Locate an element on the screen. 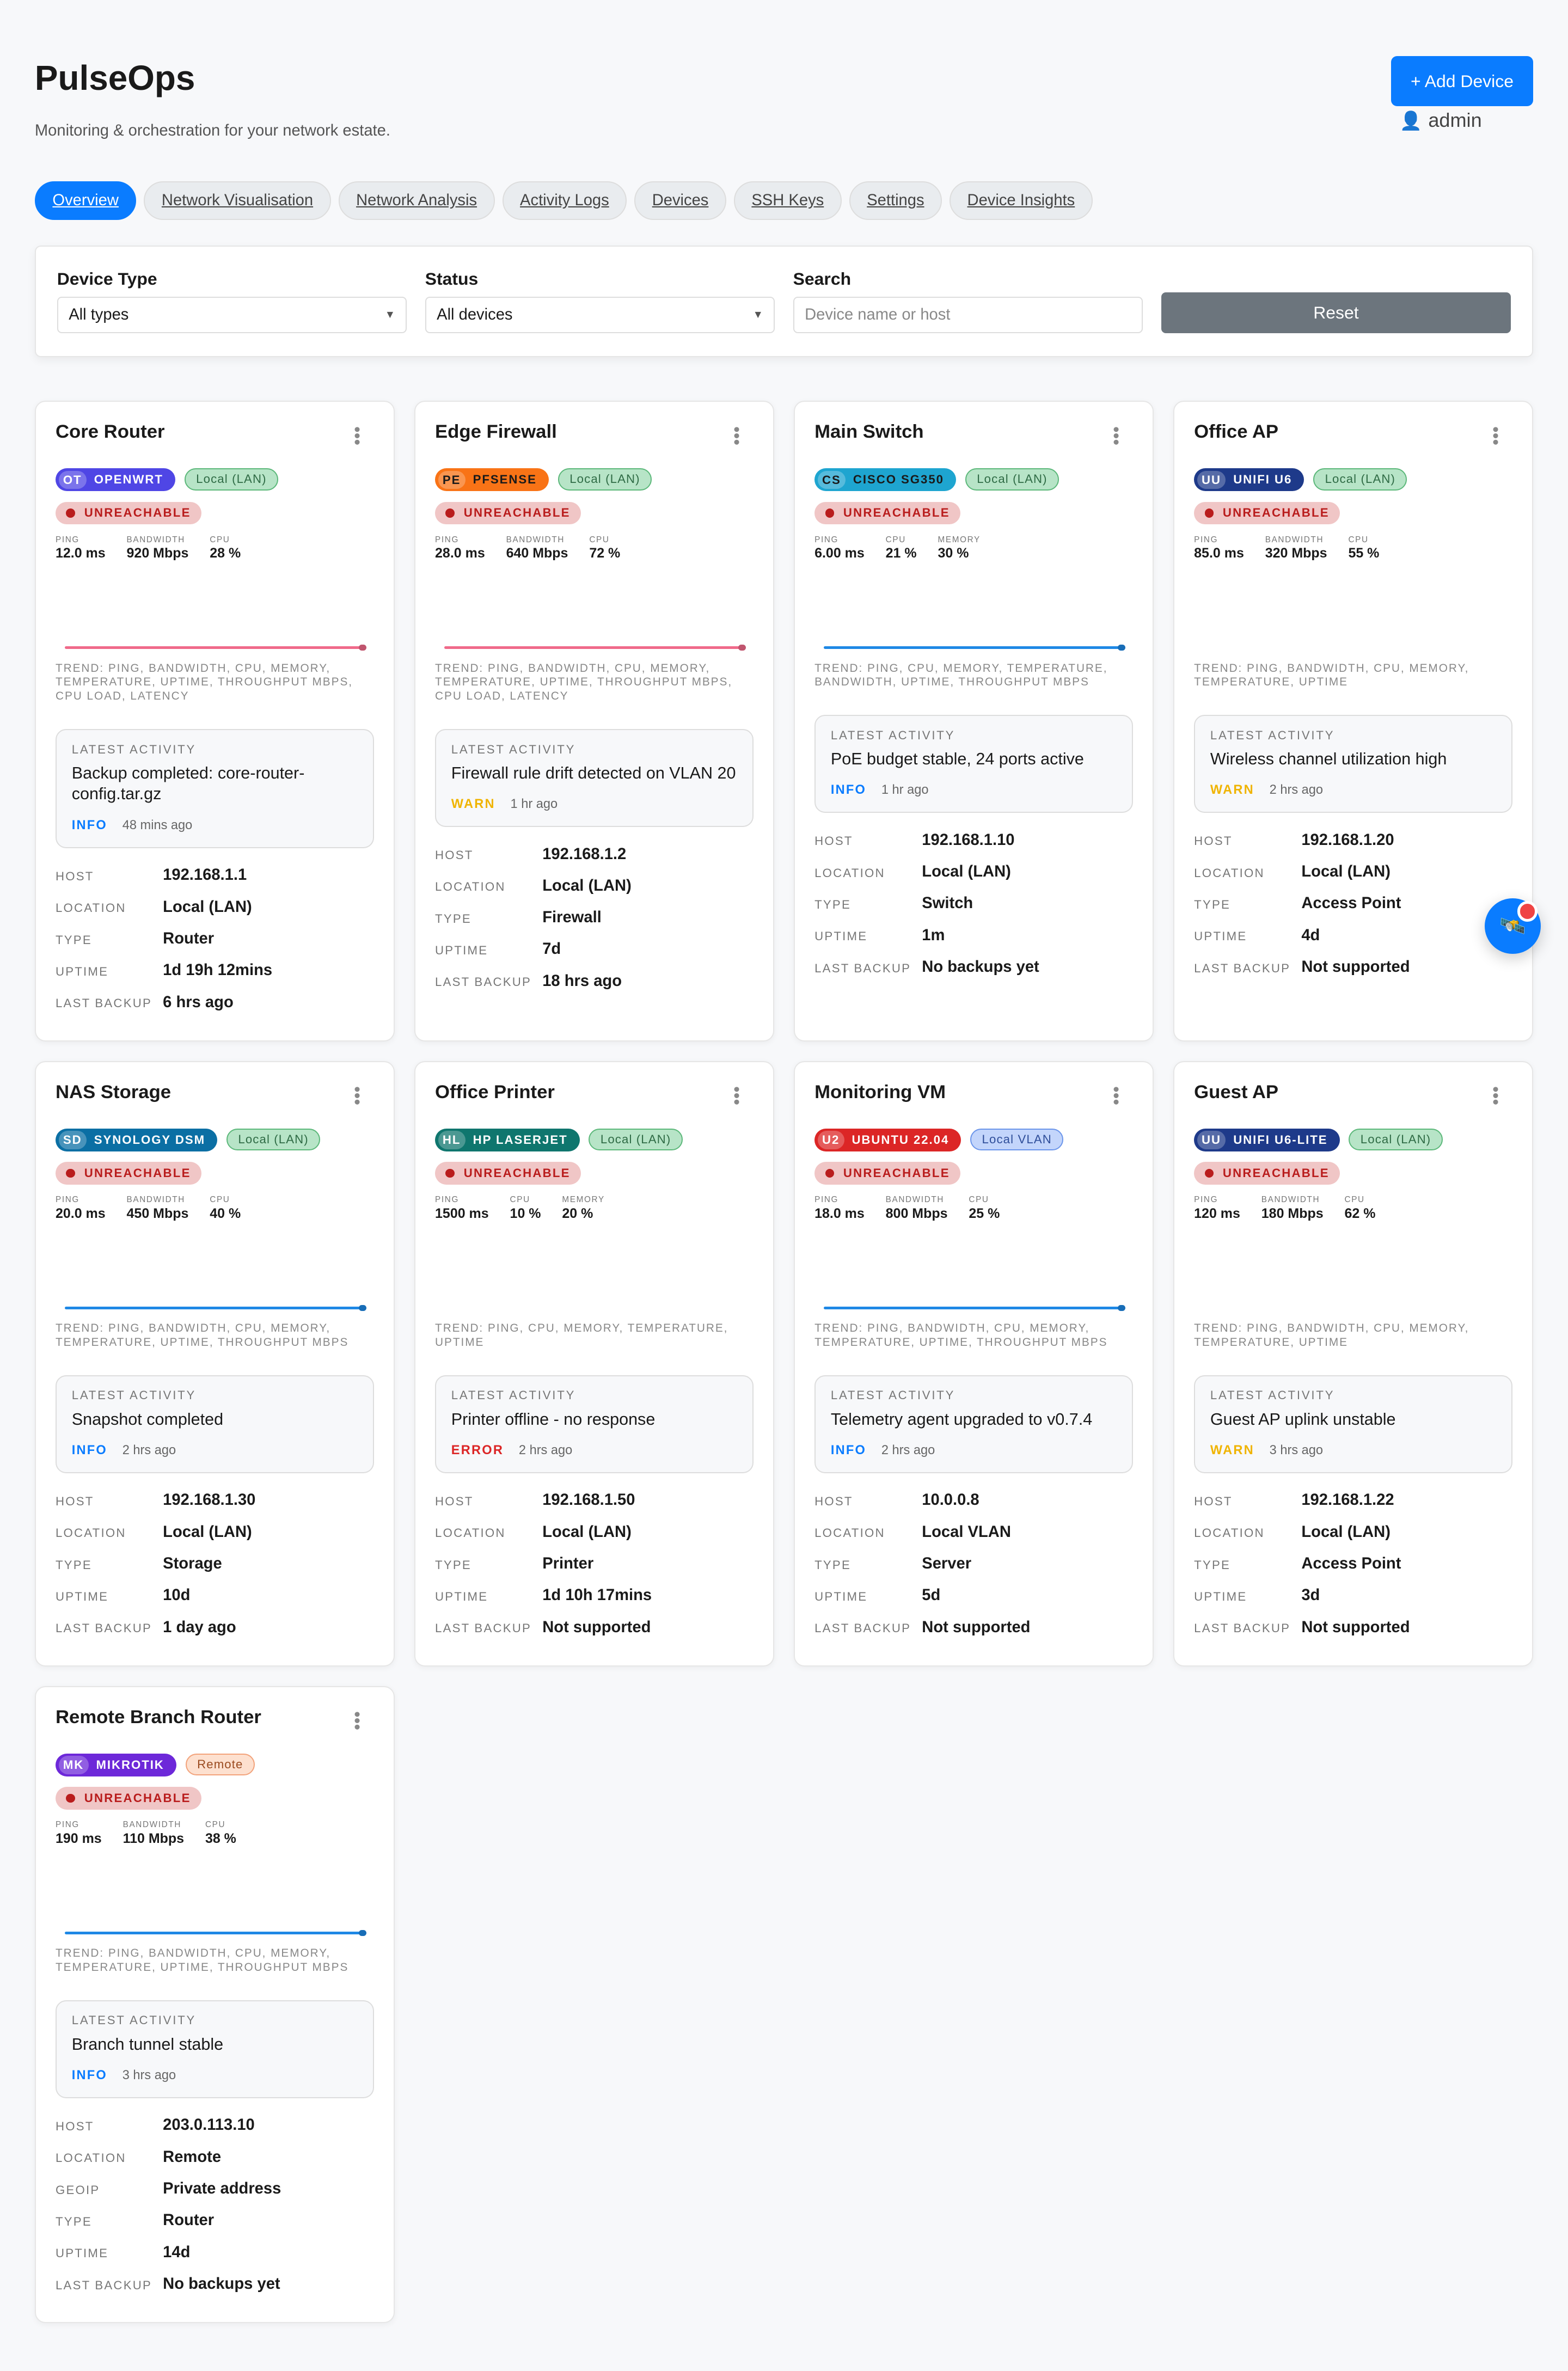 Image resolution: width=1568 pixels, height=2371 pixels. user-icon: 👤 is located at coordinates (1411, 121).